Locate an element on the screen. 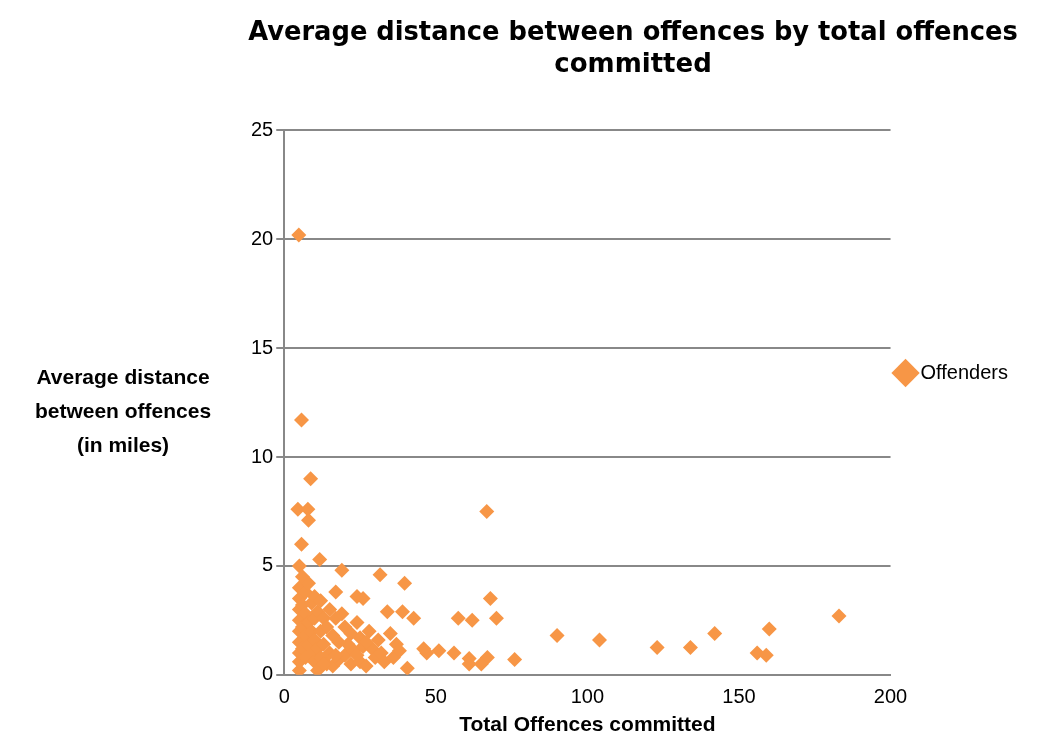 This screenshot has width=1039, height=745. y-tick-label: 0 is located at coordinates (268, 673).